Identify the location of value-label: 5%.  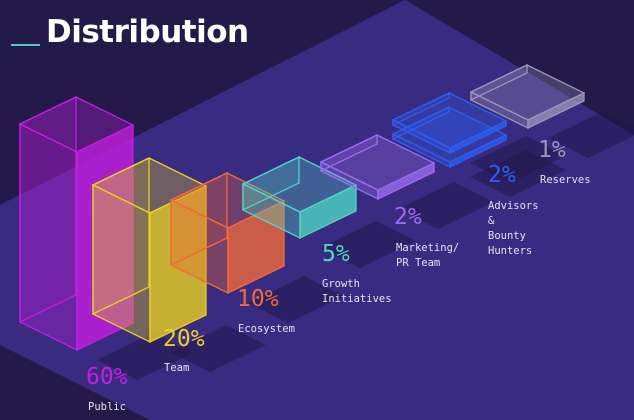
(336, 254).